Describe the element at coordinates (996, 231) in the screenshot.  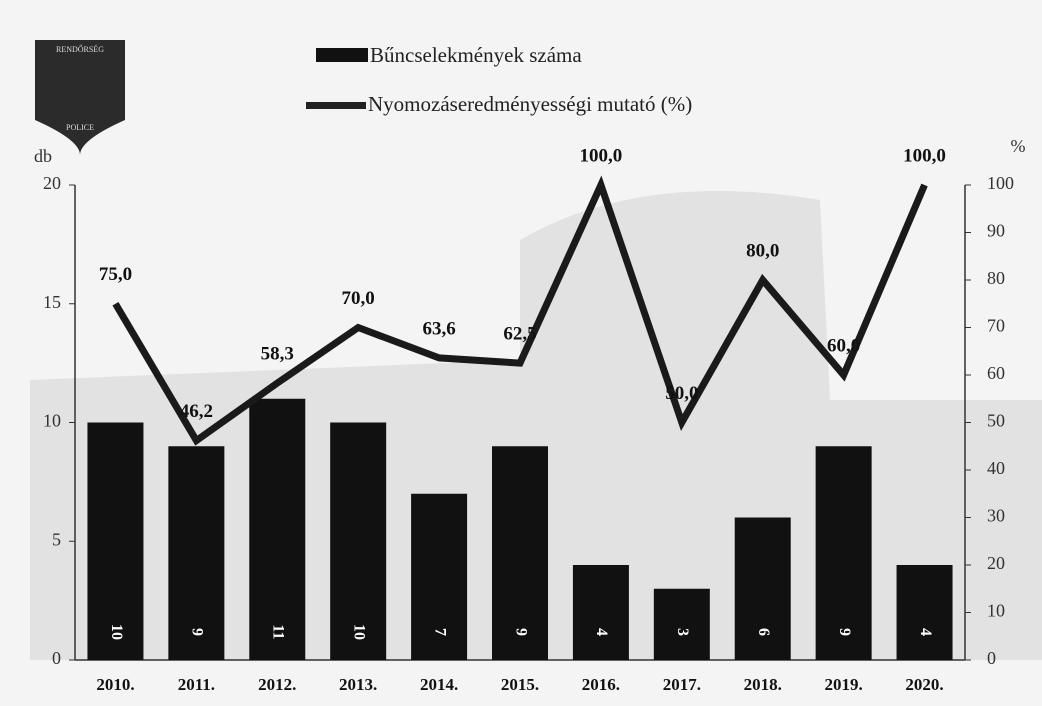
I see `y2-tick-label: 90` at that location.